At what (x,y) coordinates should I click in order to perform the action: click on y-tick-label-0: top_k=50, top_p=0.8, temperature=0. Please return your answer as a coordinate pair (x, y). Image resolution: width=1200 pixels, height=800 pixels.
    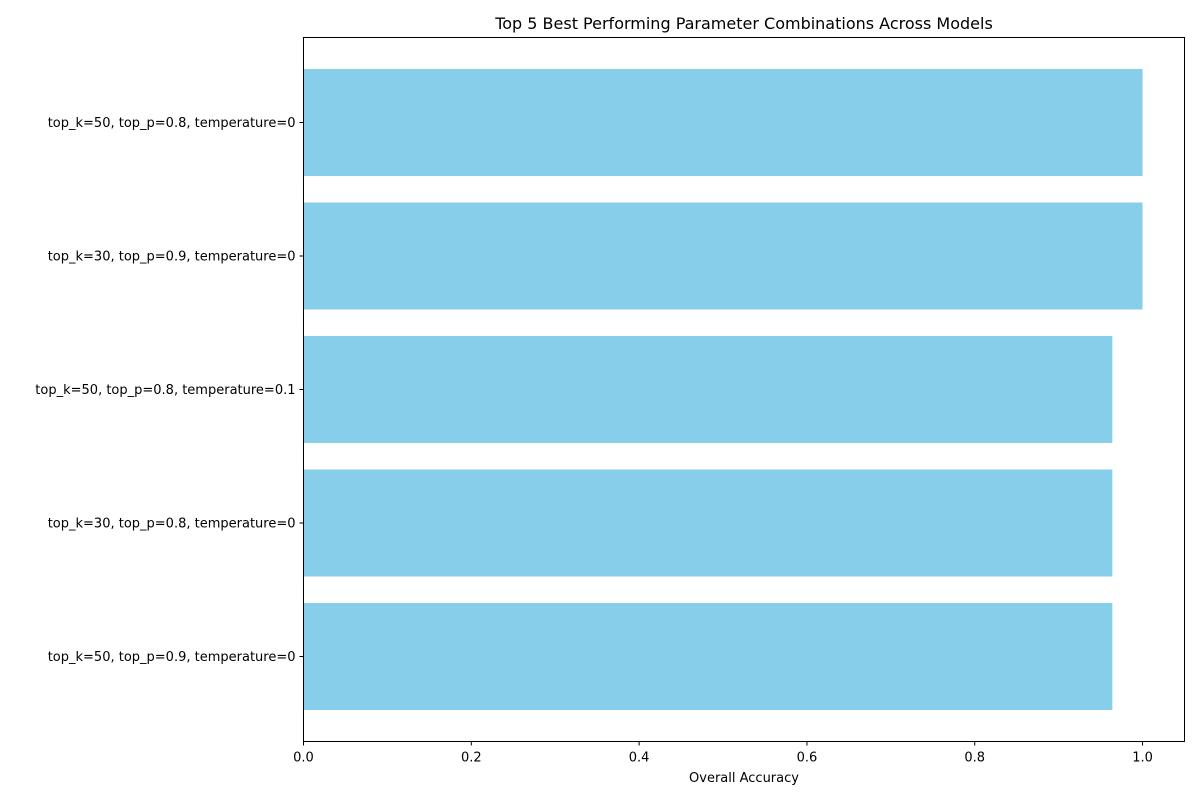
    Looking at the image, I should click on (172, 123).